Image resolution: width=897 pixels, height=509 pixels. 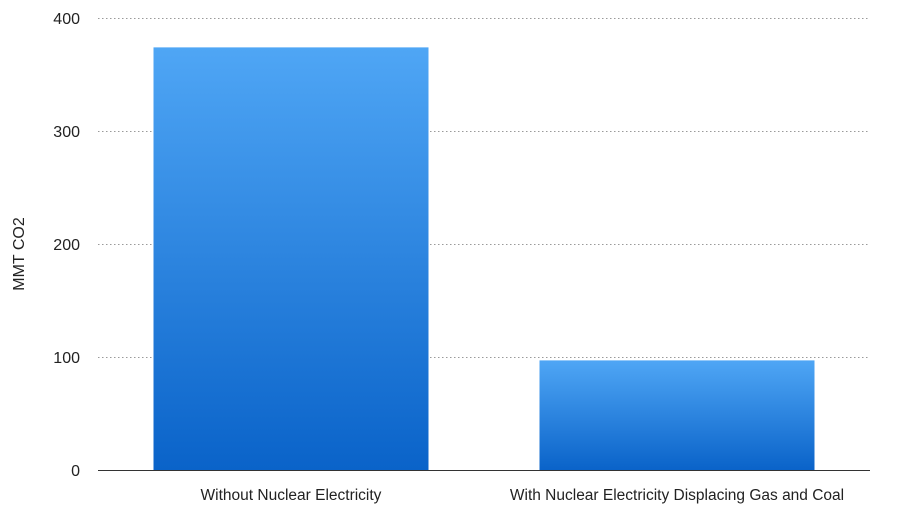 I want to click on y-tick-label: 100, so click(x=66, y=358).